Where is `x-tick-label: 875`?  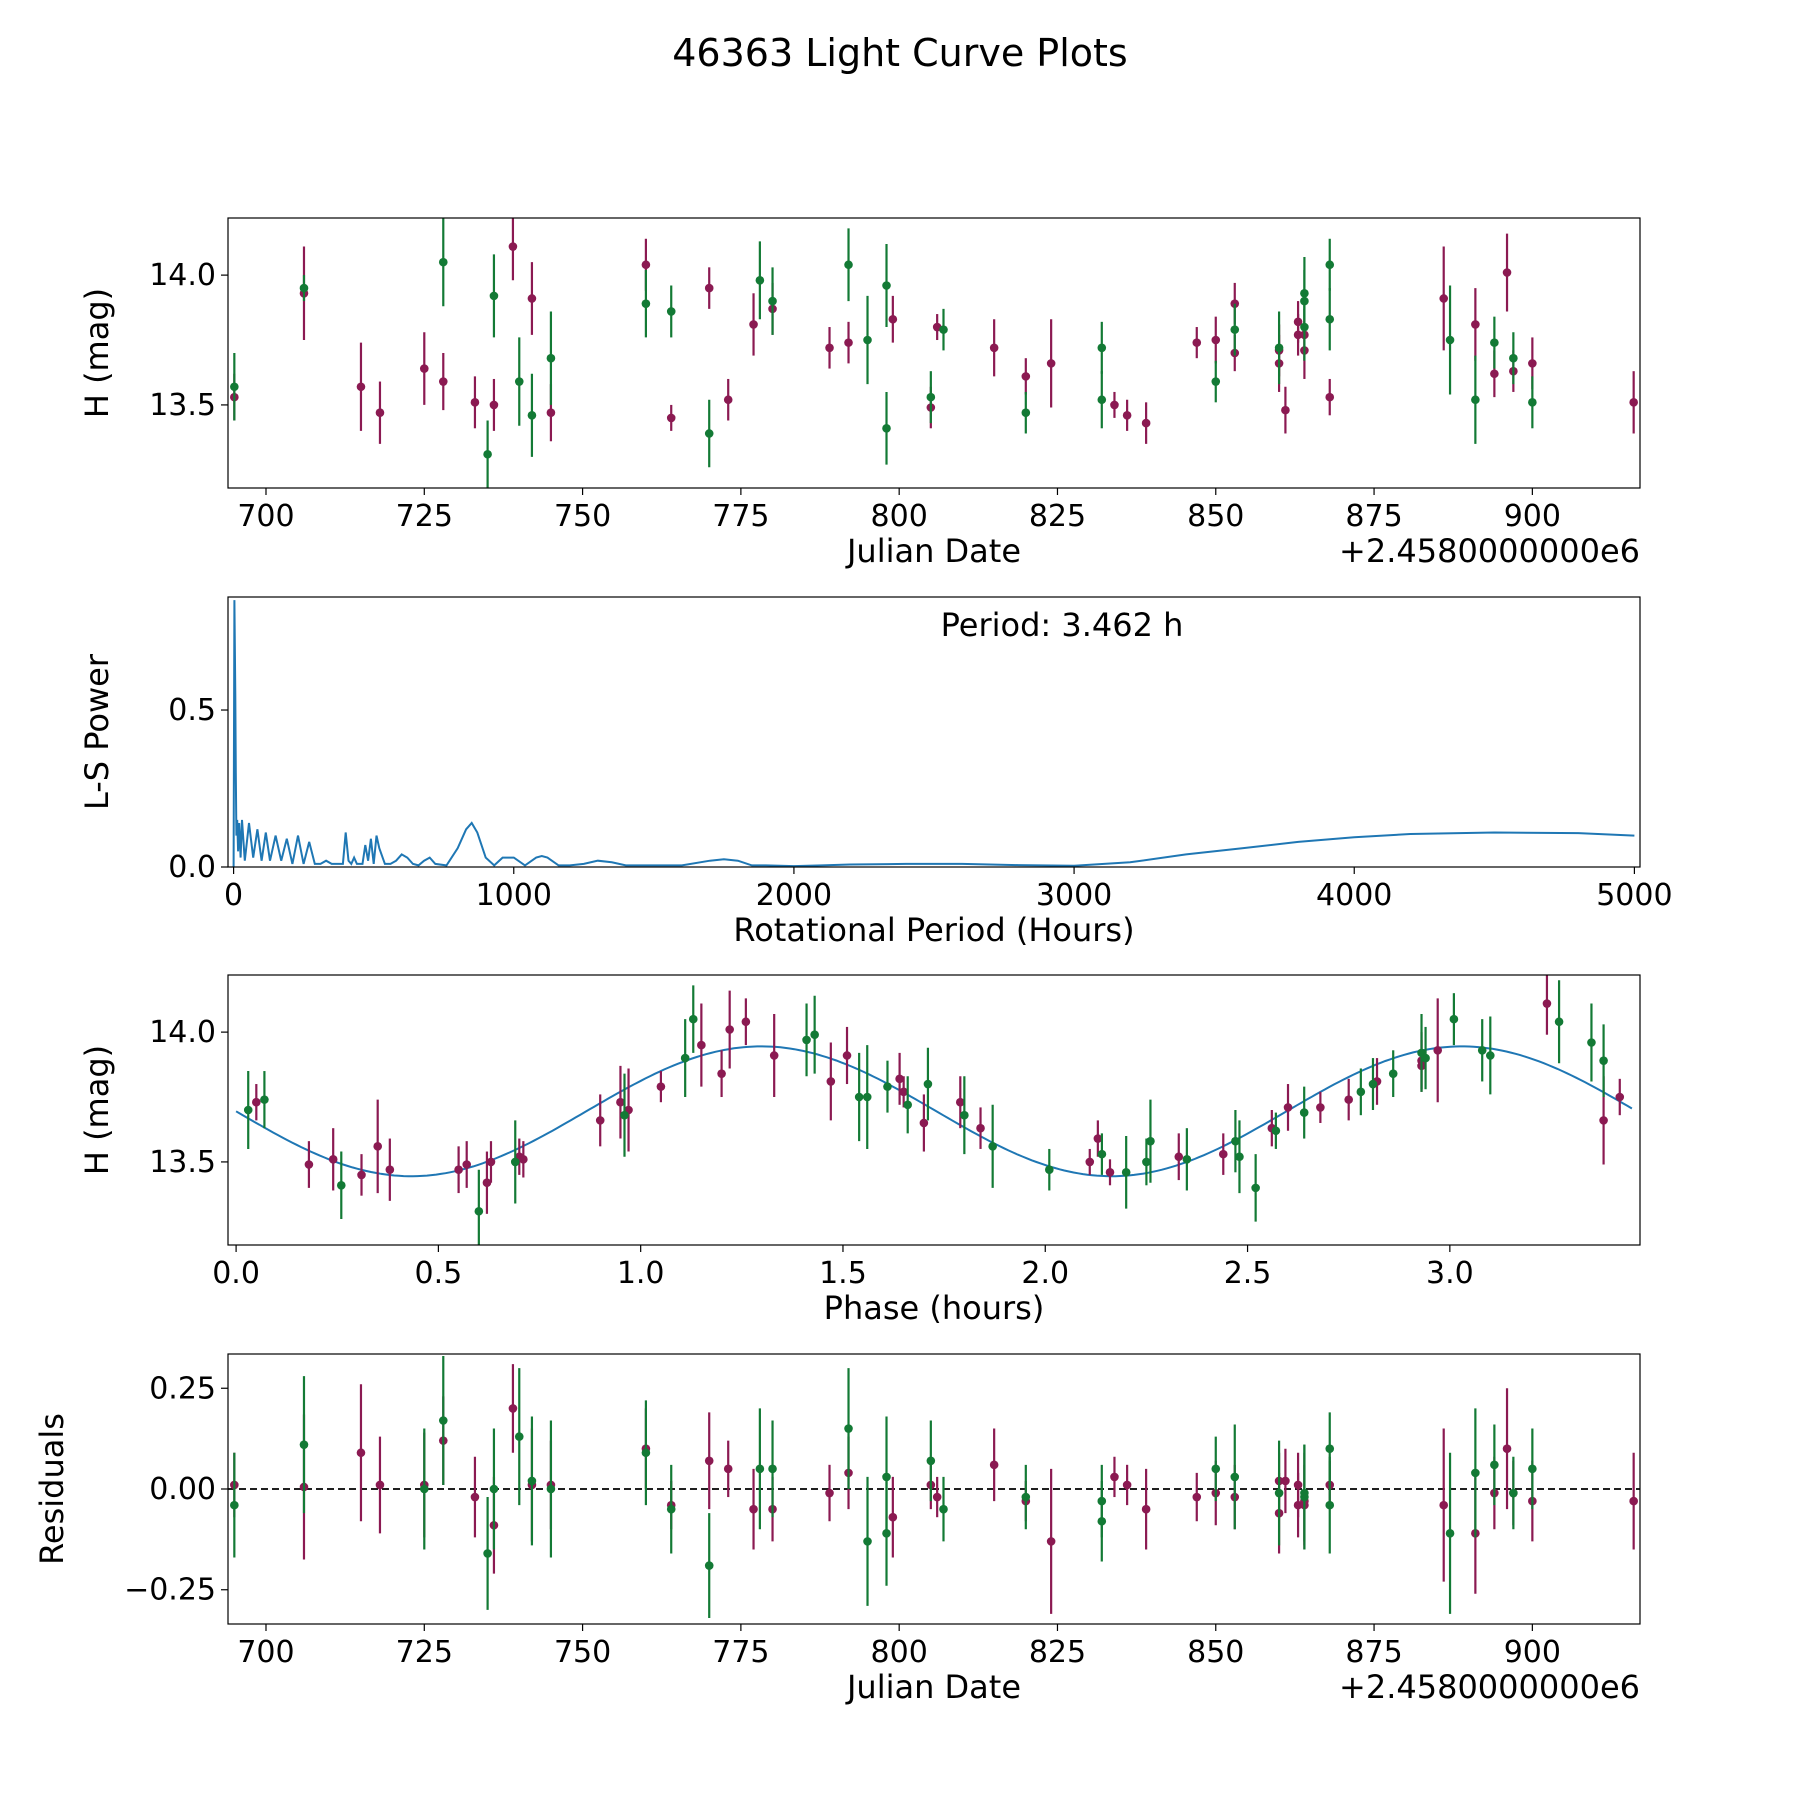 x-tick-label: 875 is located at coordinates (1373, 1652).